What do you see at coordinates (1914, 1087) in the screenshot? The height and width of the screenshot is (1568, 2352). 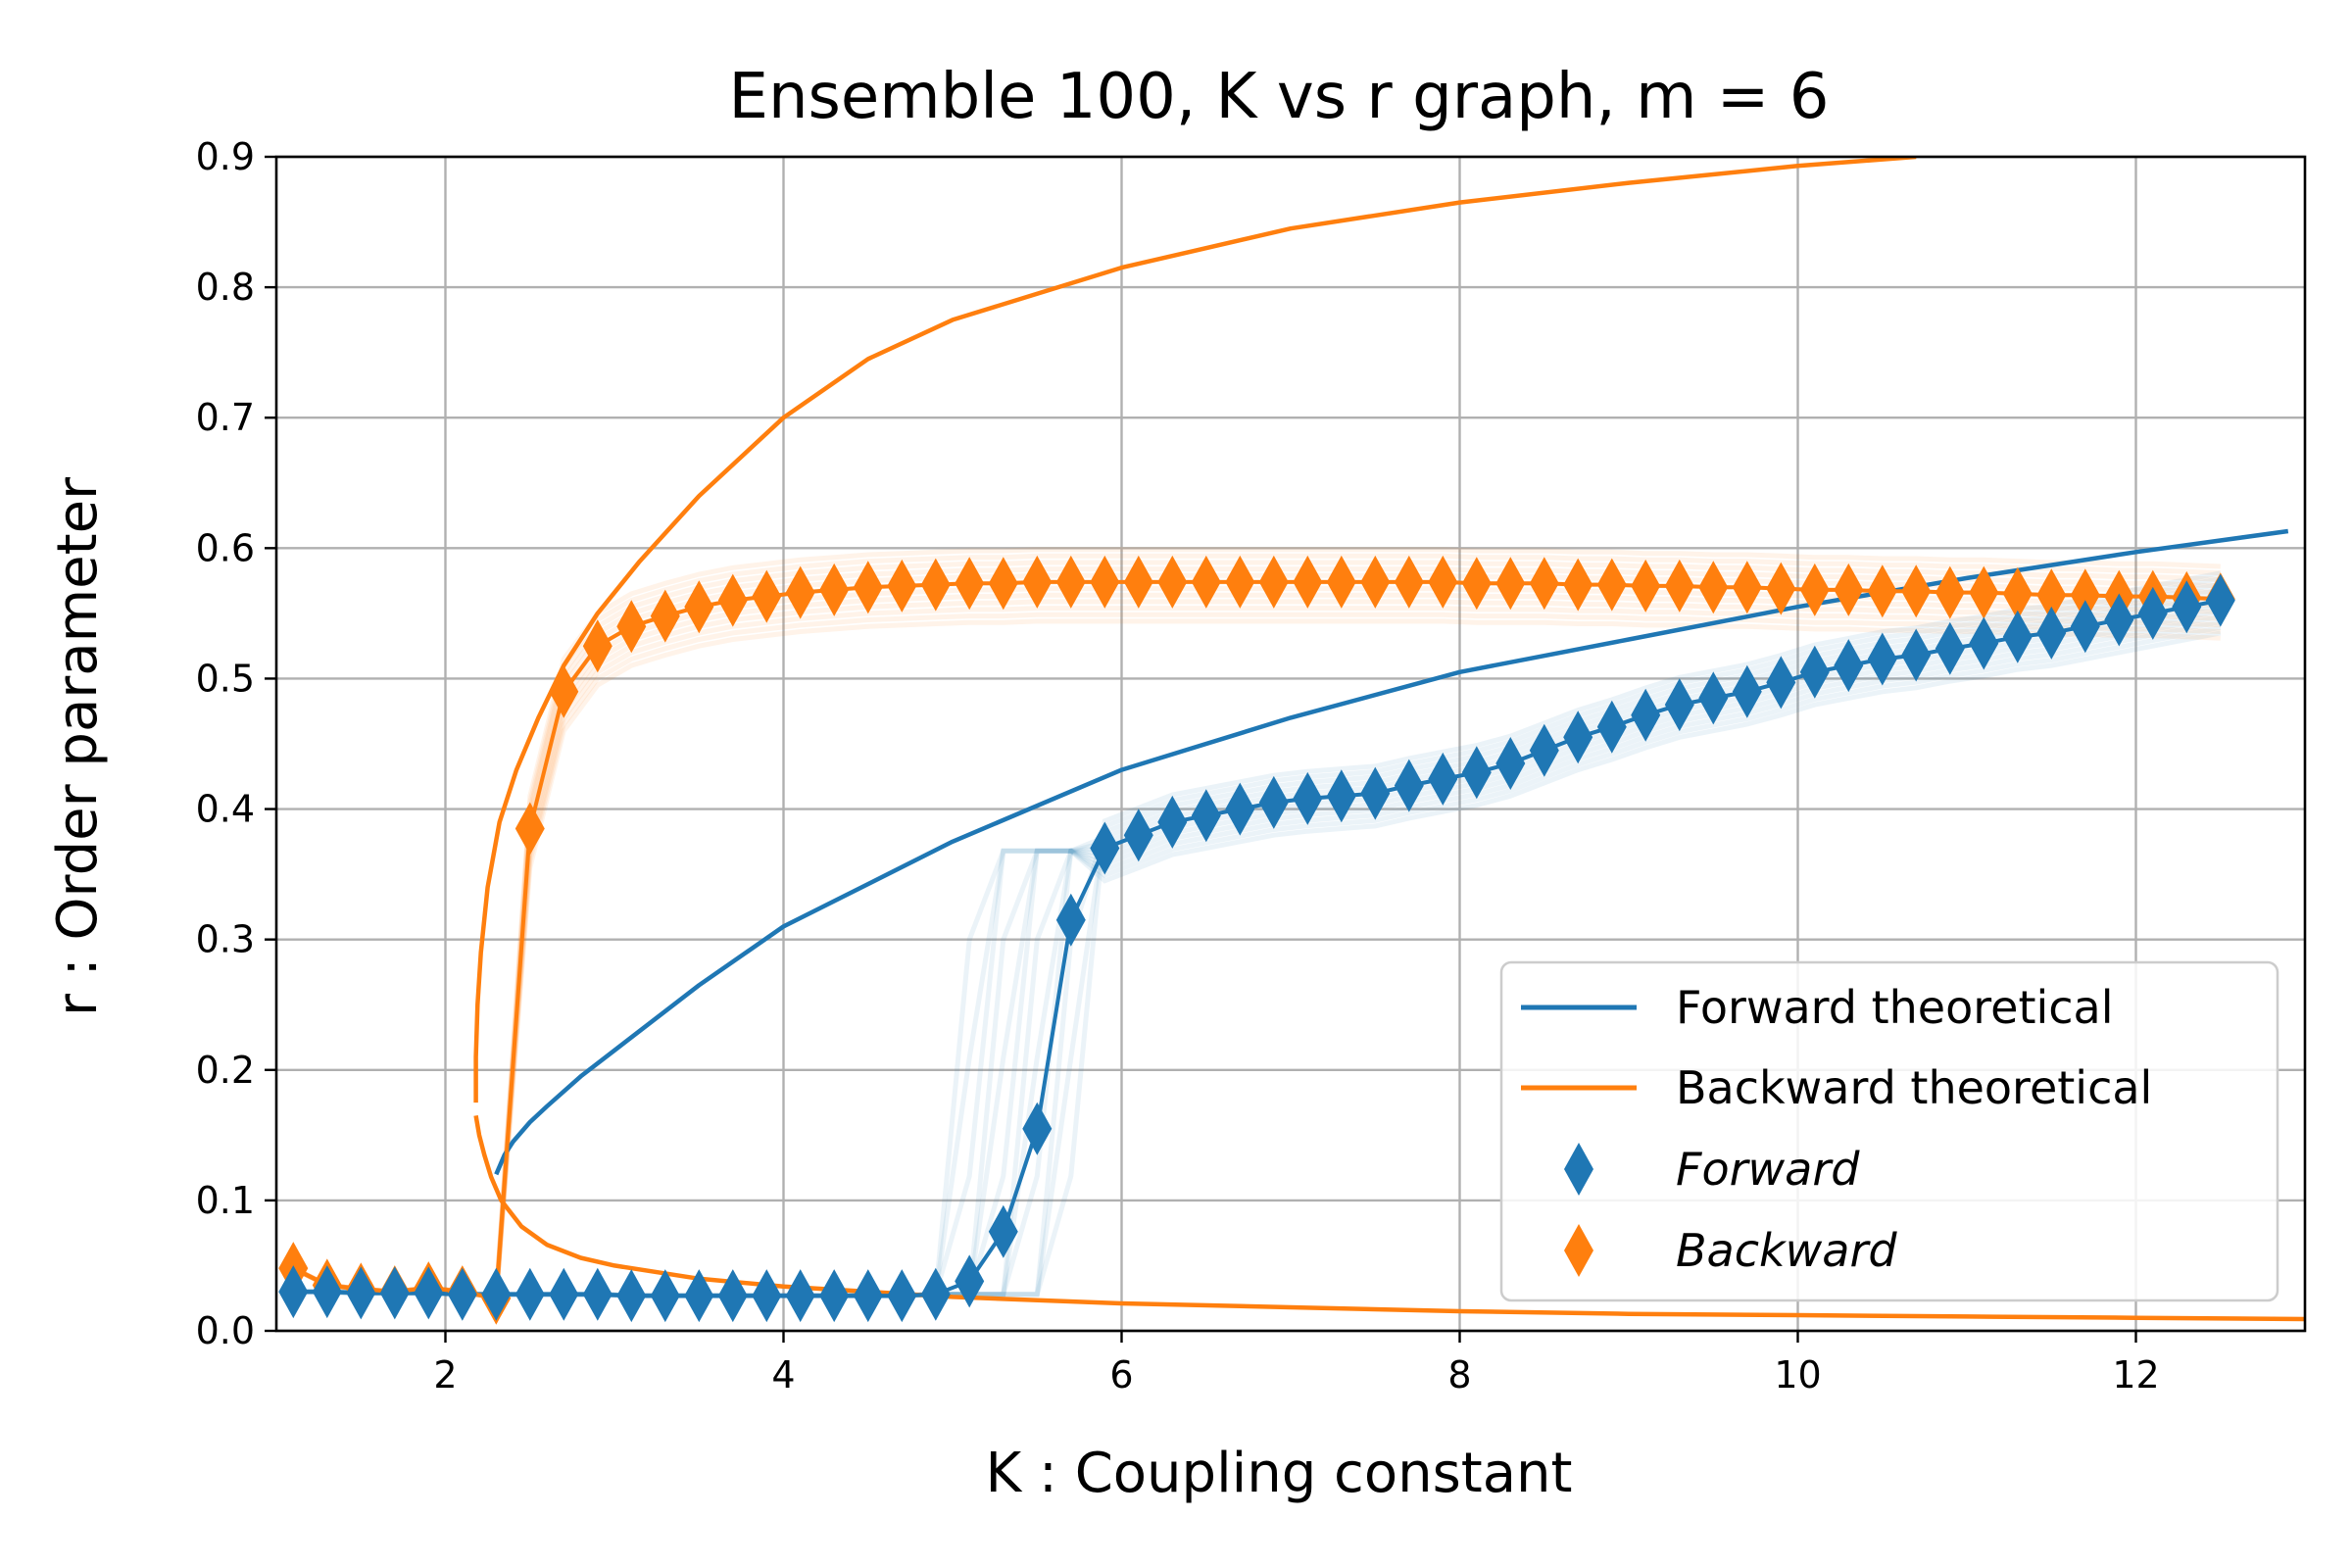 I see `legend-label-backward-theoretical: Backward theoretical` at bounding box center [1914, 1087].